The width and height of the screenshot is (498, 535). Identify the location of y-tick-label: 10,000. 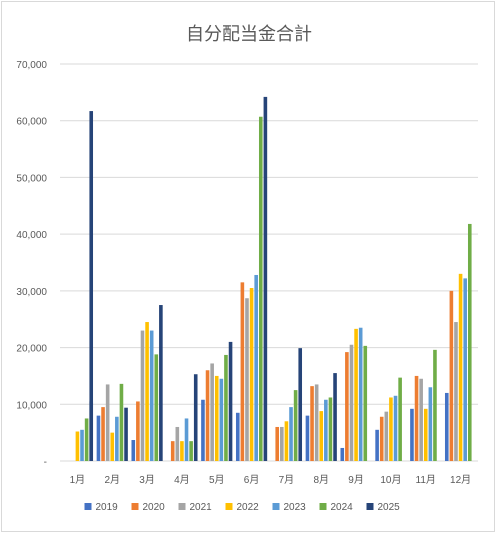
(31, 405).